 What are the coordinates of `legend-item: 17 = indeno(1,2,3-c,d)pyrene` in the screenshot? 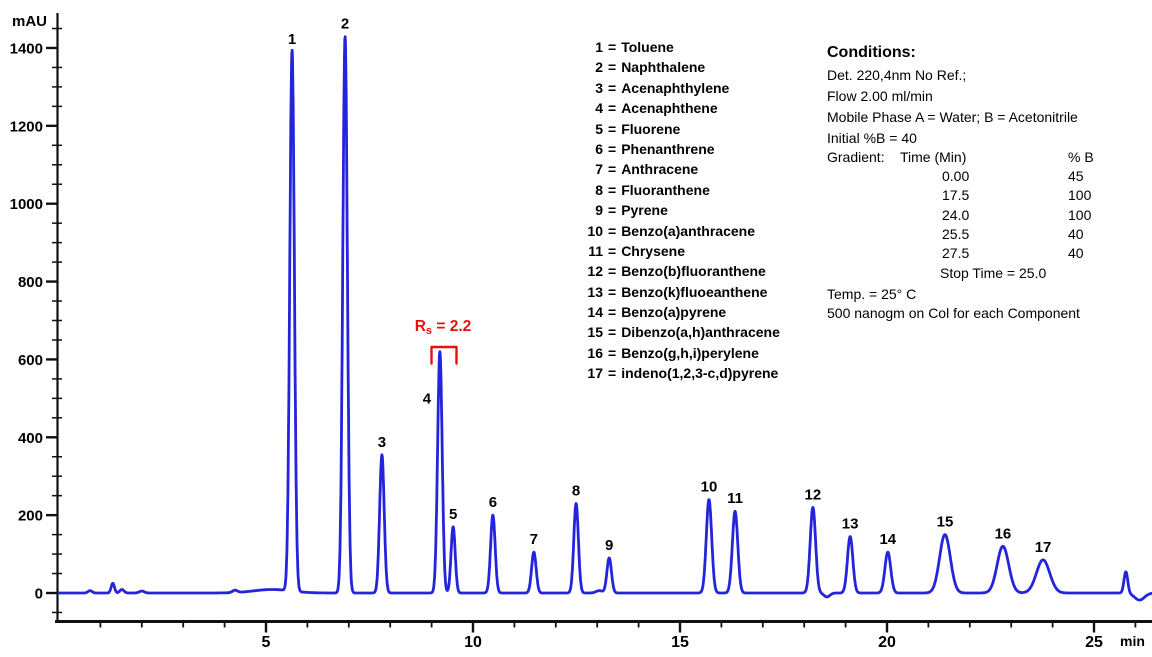 It's located at (675, 373).